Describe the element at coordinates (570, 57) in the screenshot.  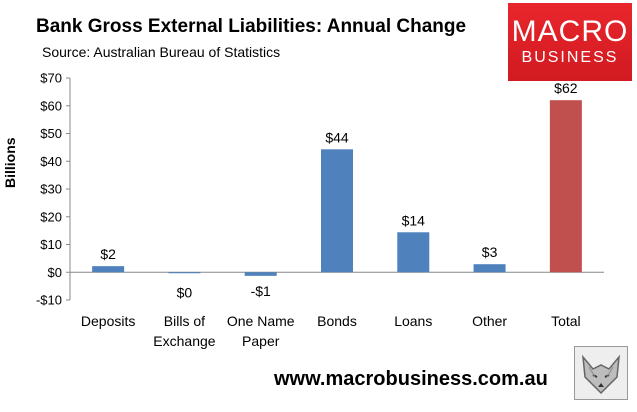
I see `logo-line-2: BUSINESS` at that location.